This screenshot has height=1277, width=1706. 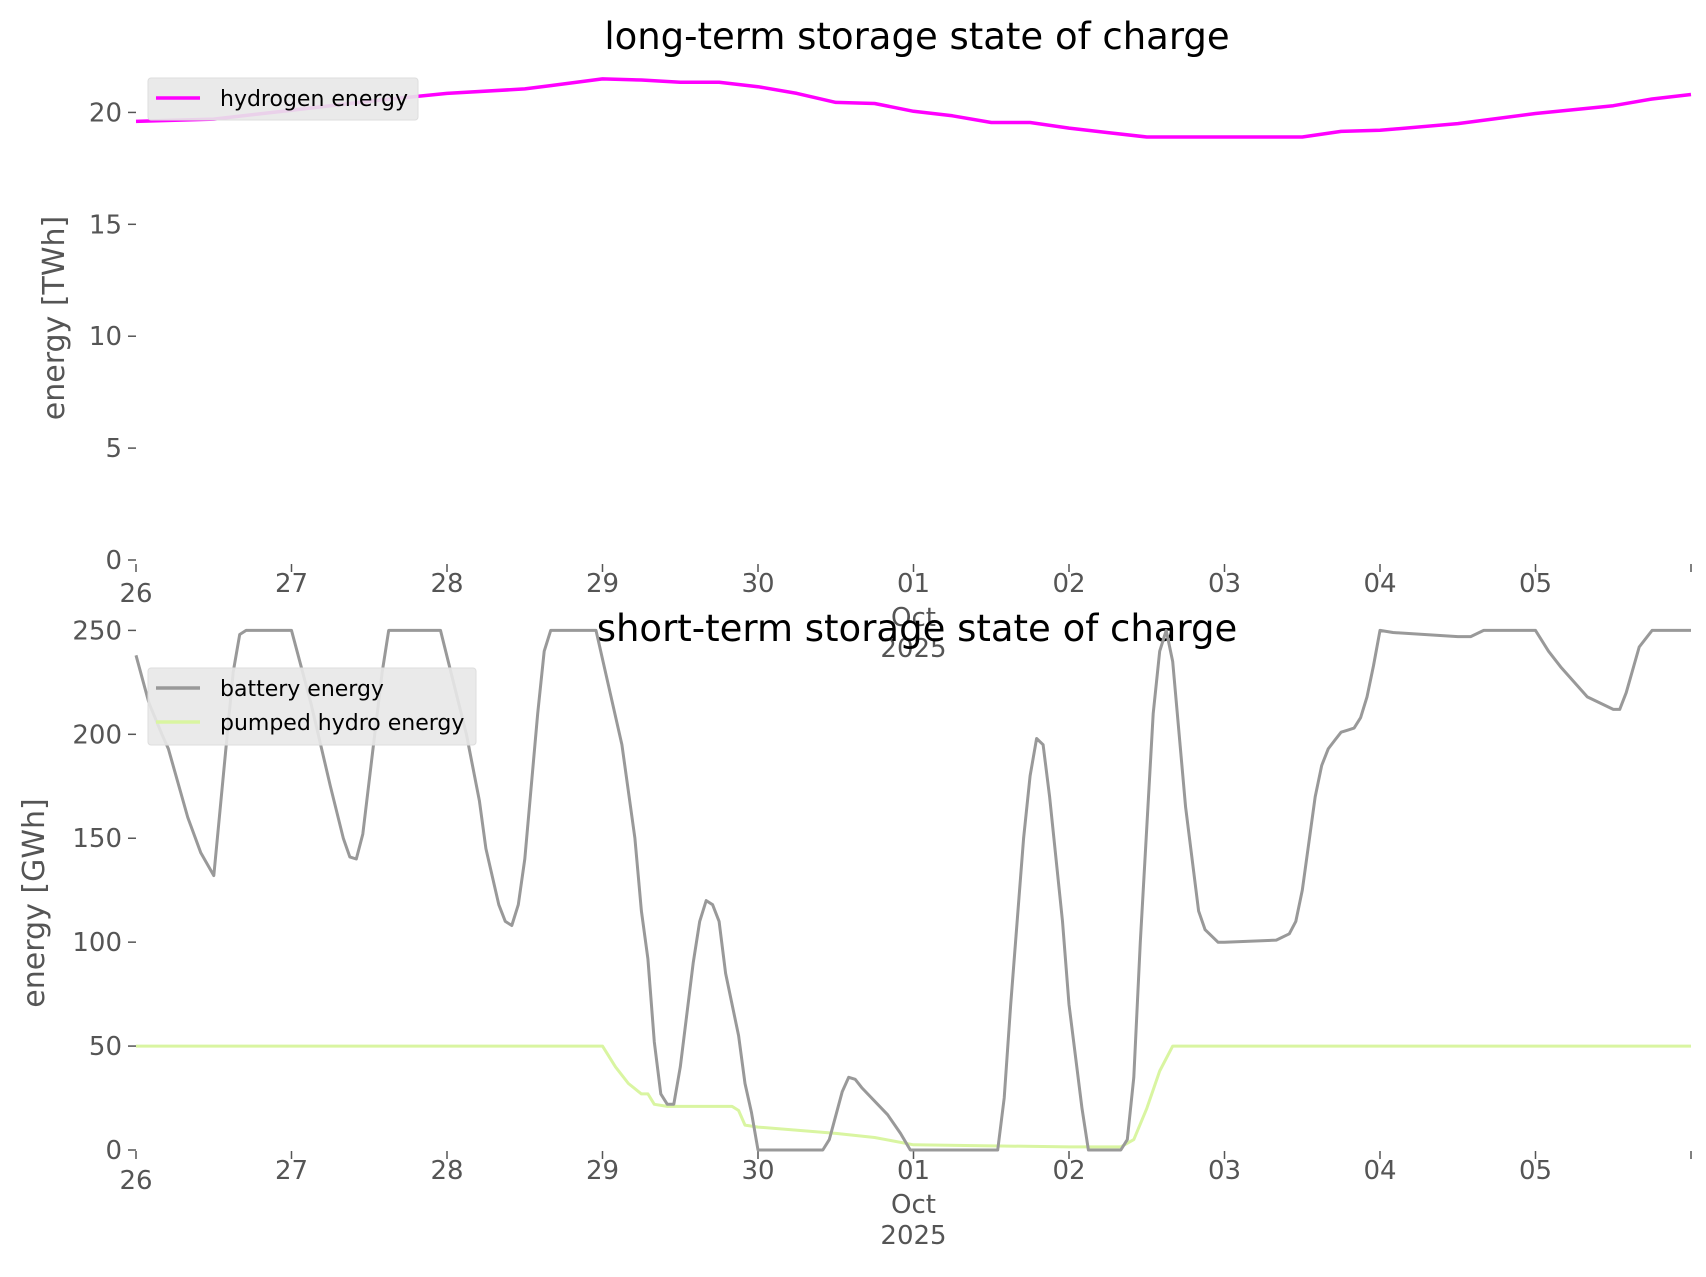 I want to click on x-tick-label-1-1: 27, so click(x=291, y=584).